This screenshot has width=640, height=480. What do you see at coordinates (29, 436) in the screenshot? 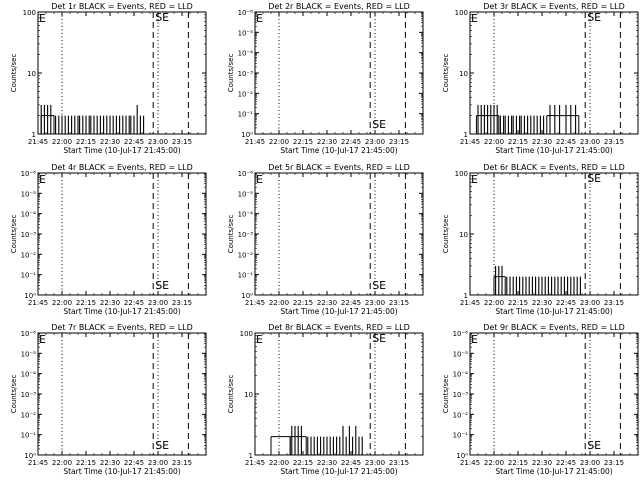
I see `y-tick-label: 10⁻¹` at bounding box center [29, 436].